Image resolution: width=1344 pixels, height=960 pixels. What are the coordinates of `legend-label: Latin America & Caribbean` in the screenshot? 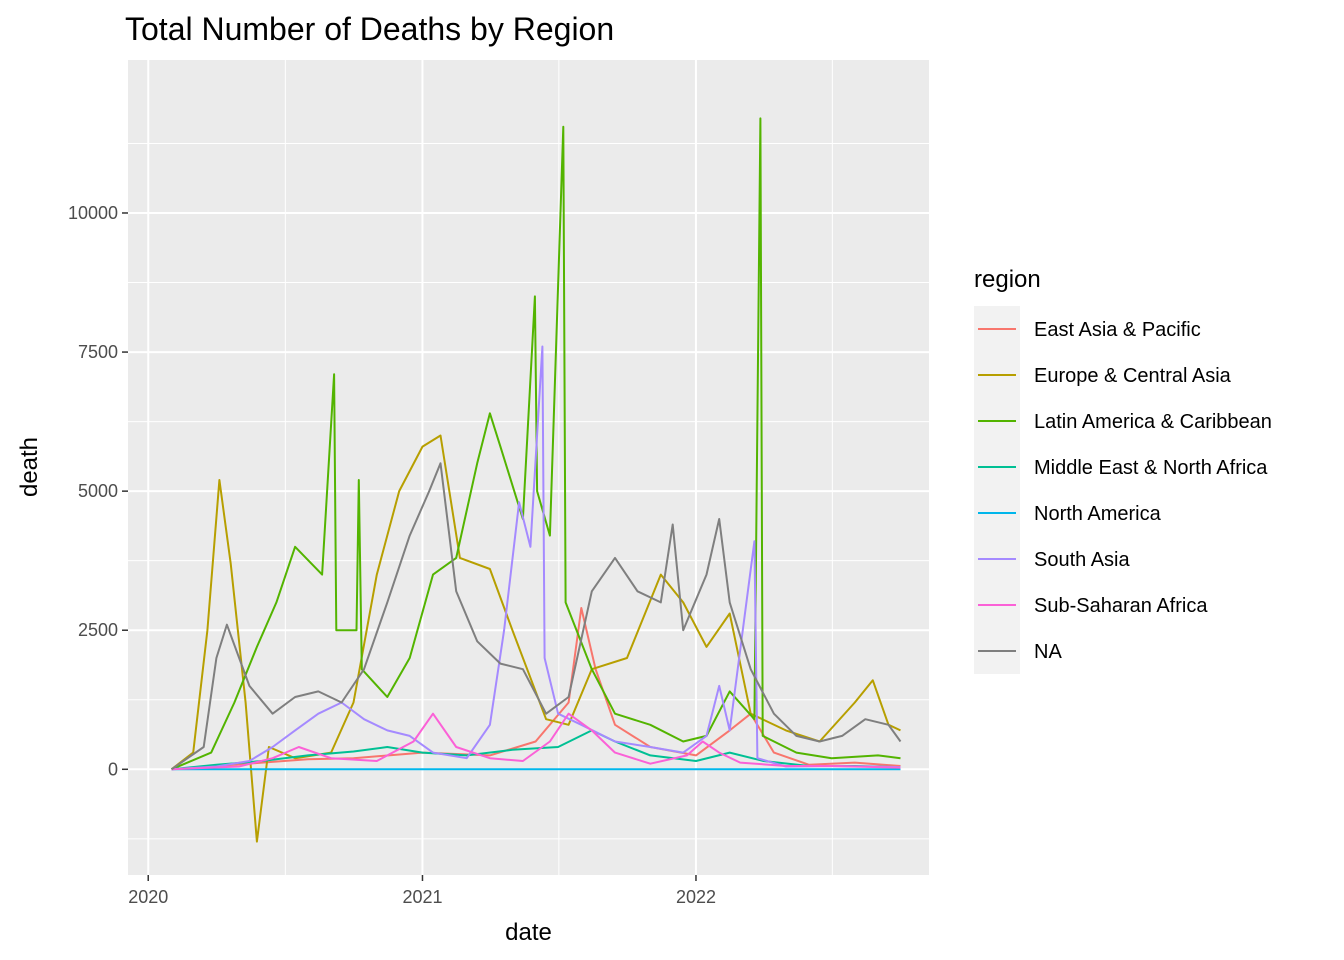 It's located at (1153, 422).